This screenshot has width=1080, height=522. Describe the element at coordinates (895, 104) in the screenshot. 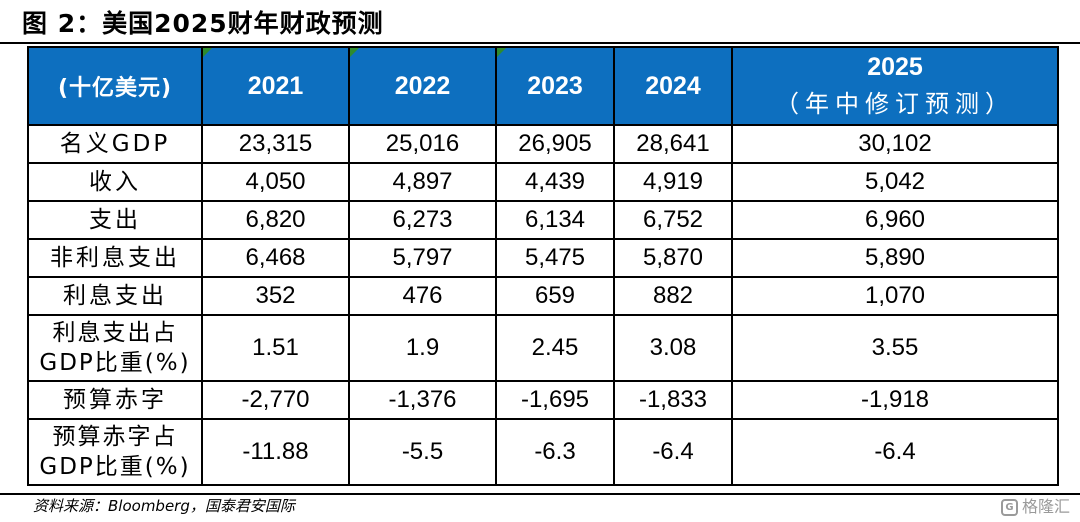

I see `forecast-note: （年中修订预测）` at that location.